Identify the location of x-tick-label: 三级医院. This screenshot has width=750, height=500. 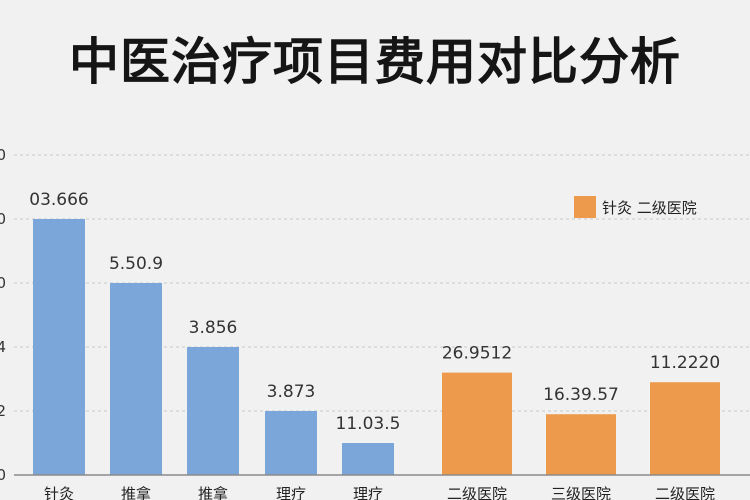
(581, 492).